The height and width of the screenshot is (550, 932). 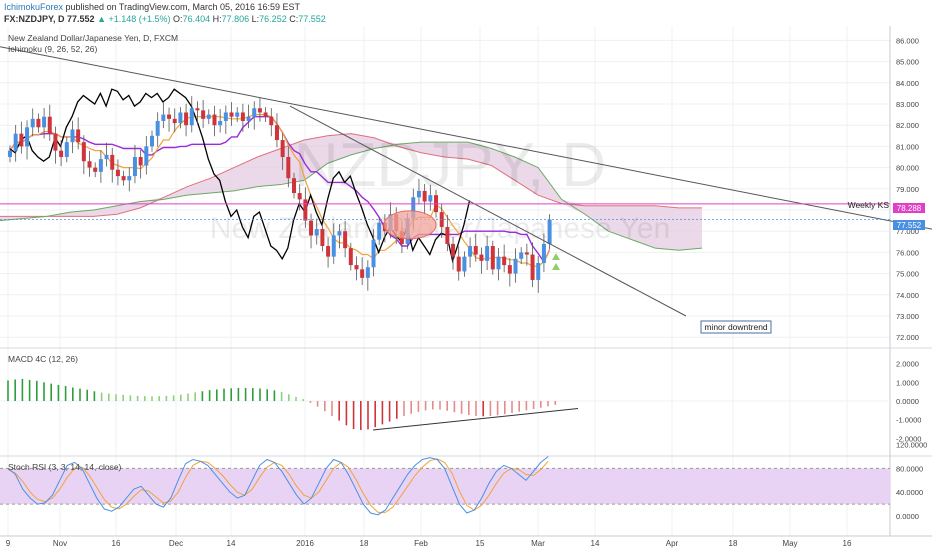 I want to click on price-tick-label: 81.000, so click(x=907, y=146).